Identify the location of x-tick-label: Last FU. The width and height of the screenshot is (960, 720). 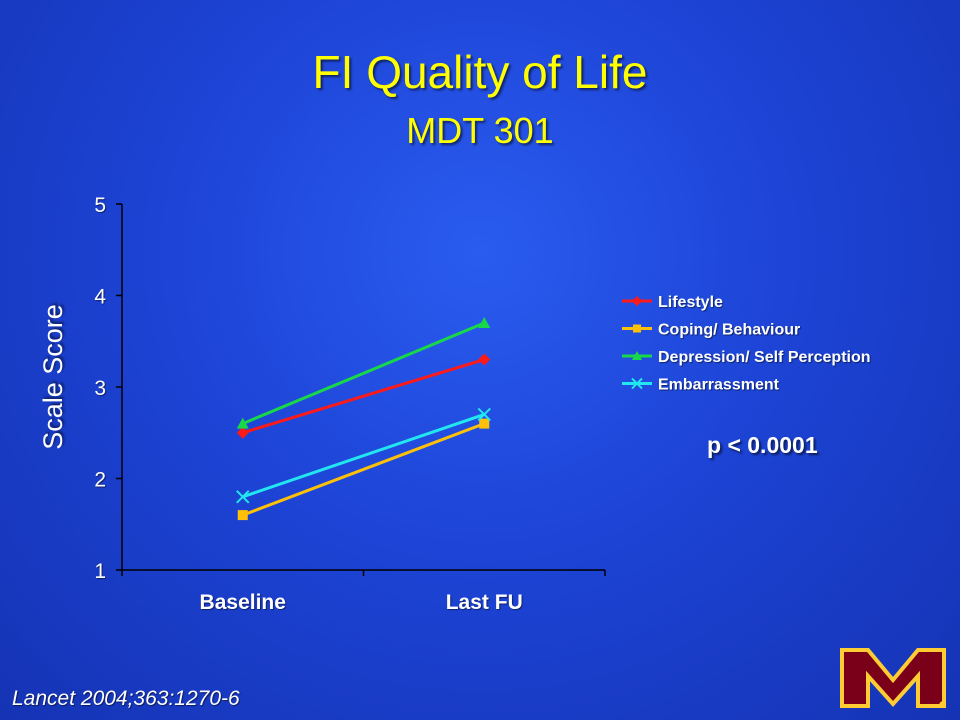
(484, 602).